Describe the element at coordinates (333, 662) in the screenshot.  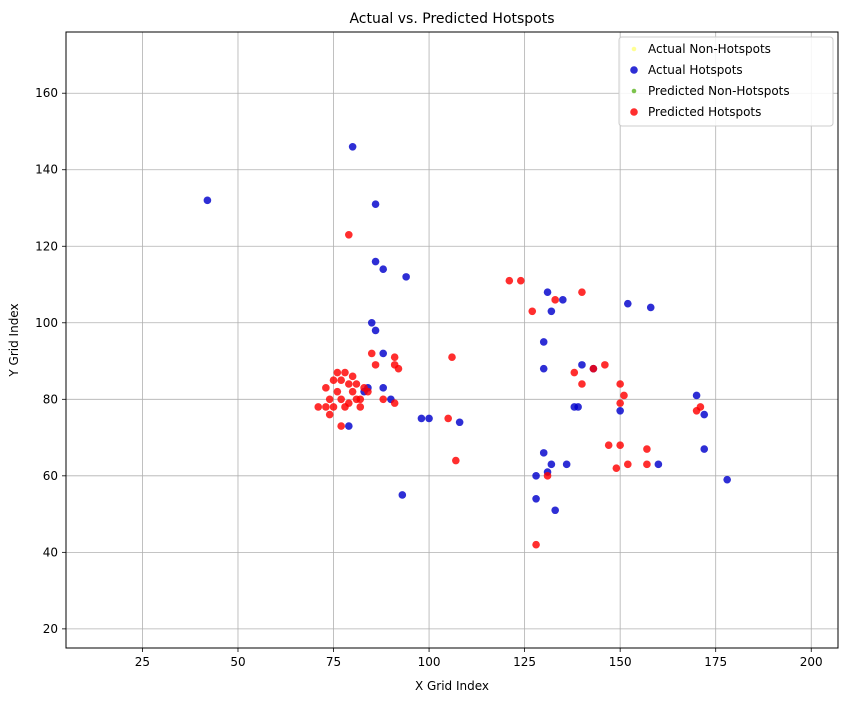
I see `x-tick-label: 75` at that location.